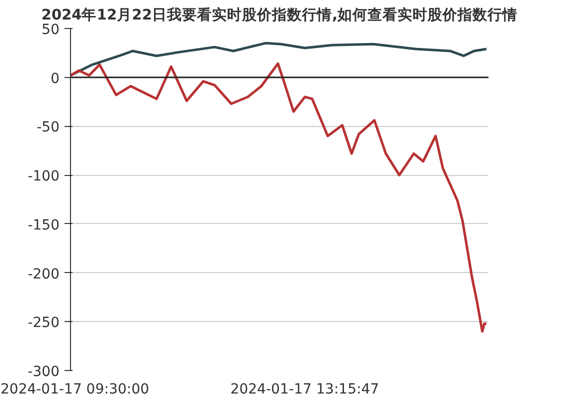 The width and height of the screenshot is (563, 400). What do you see at coordinates (51, 30) in the screenshot?
I see `y-tick-label: 50` at bounding box center [51, 30].